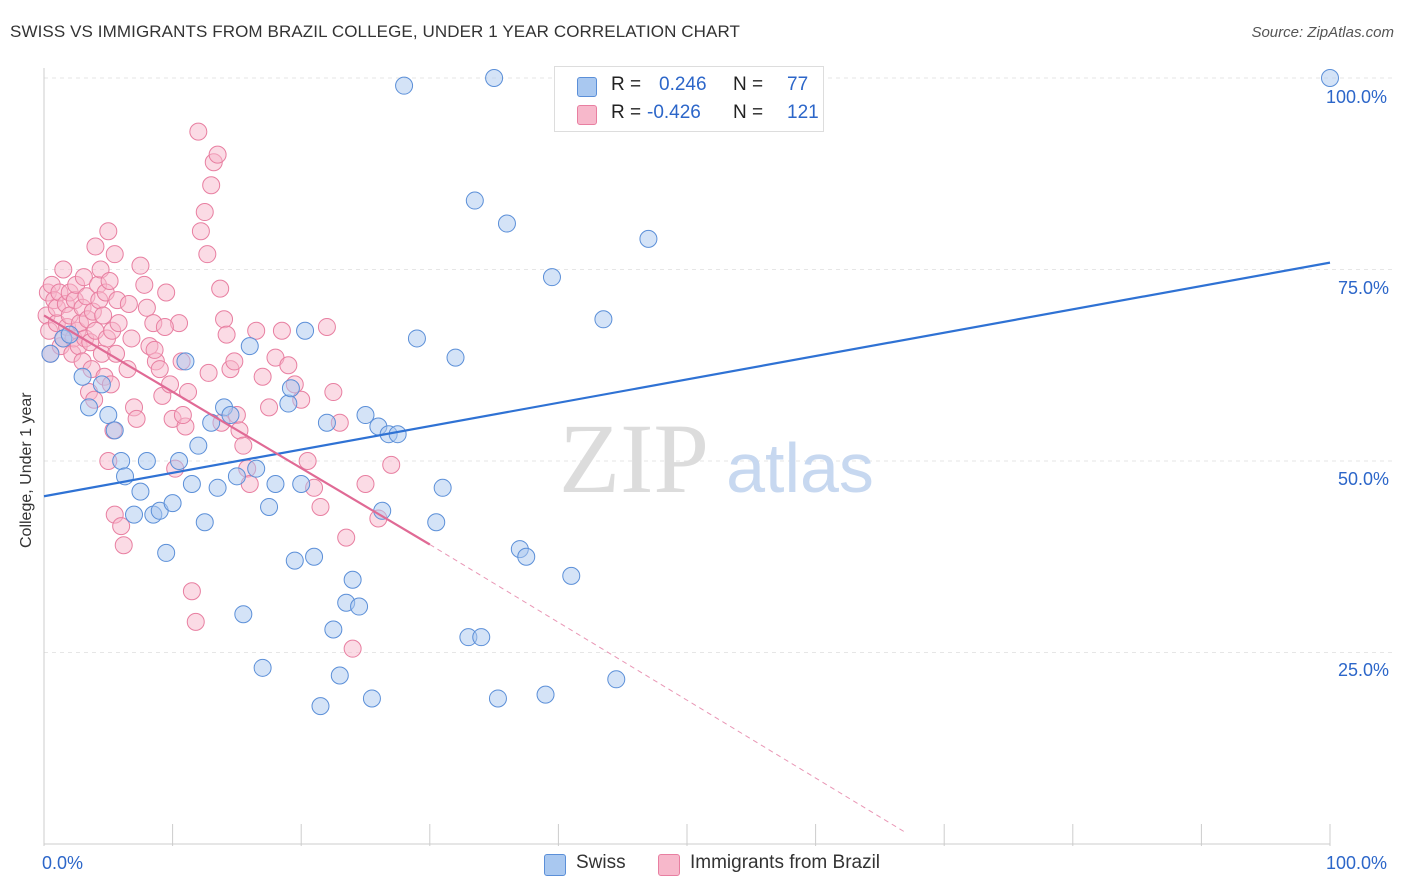 Image resolution: width=1406 pixels, height=892 pixels. I want to click on brazil-trend-extension, so click(667, 688).